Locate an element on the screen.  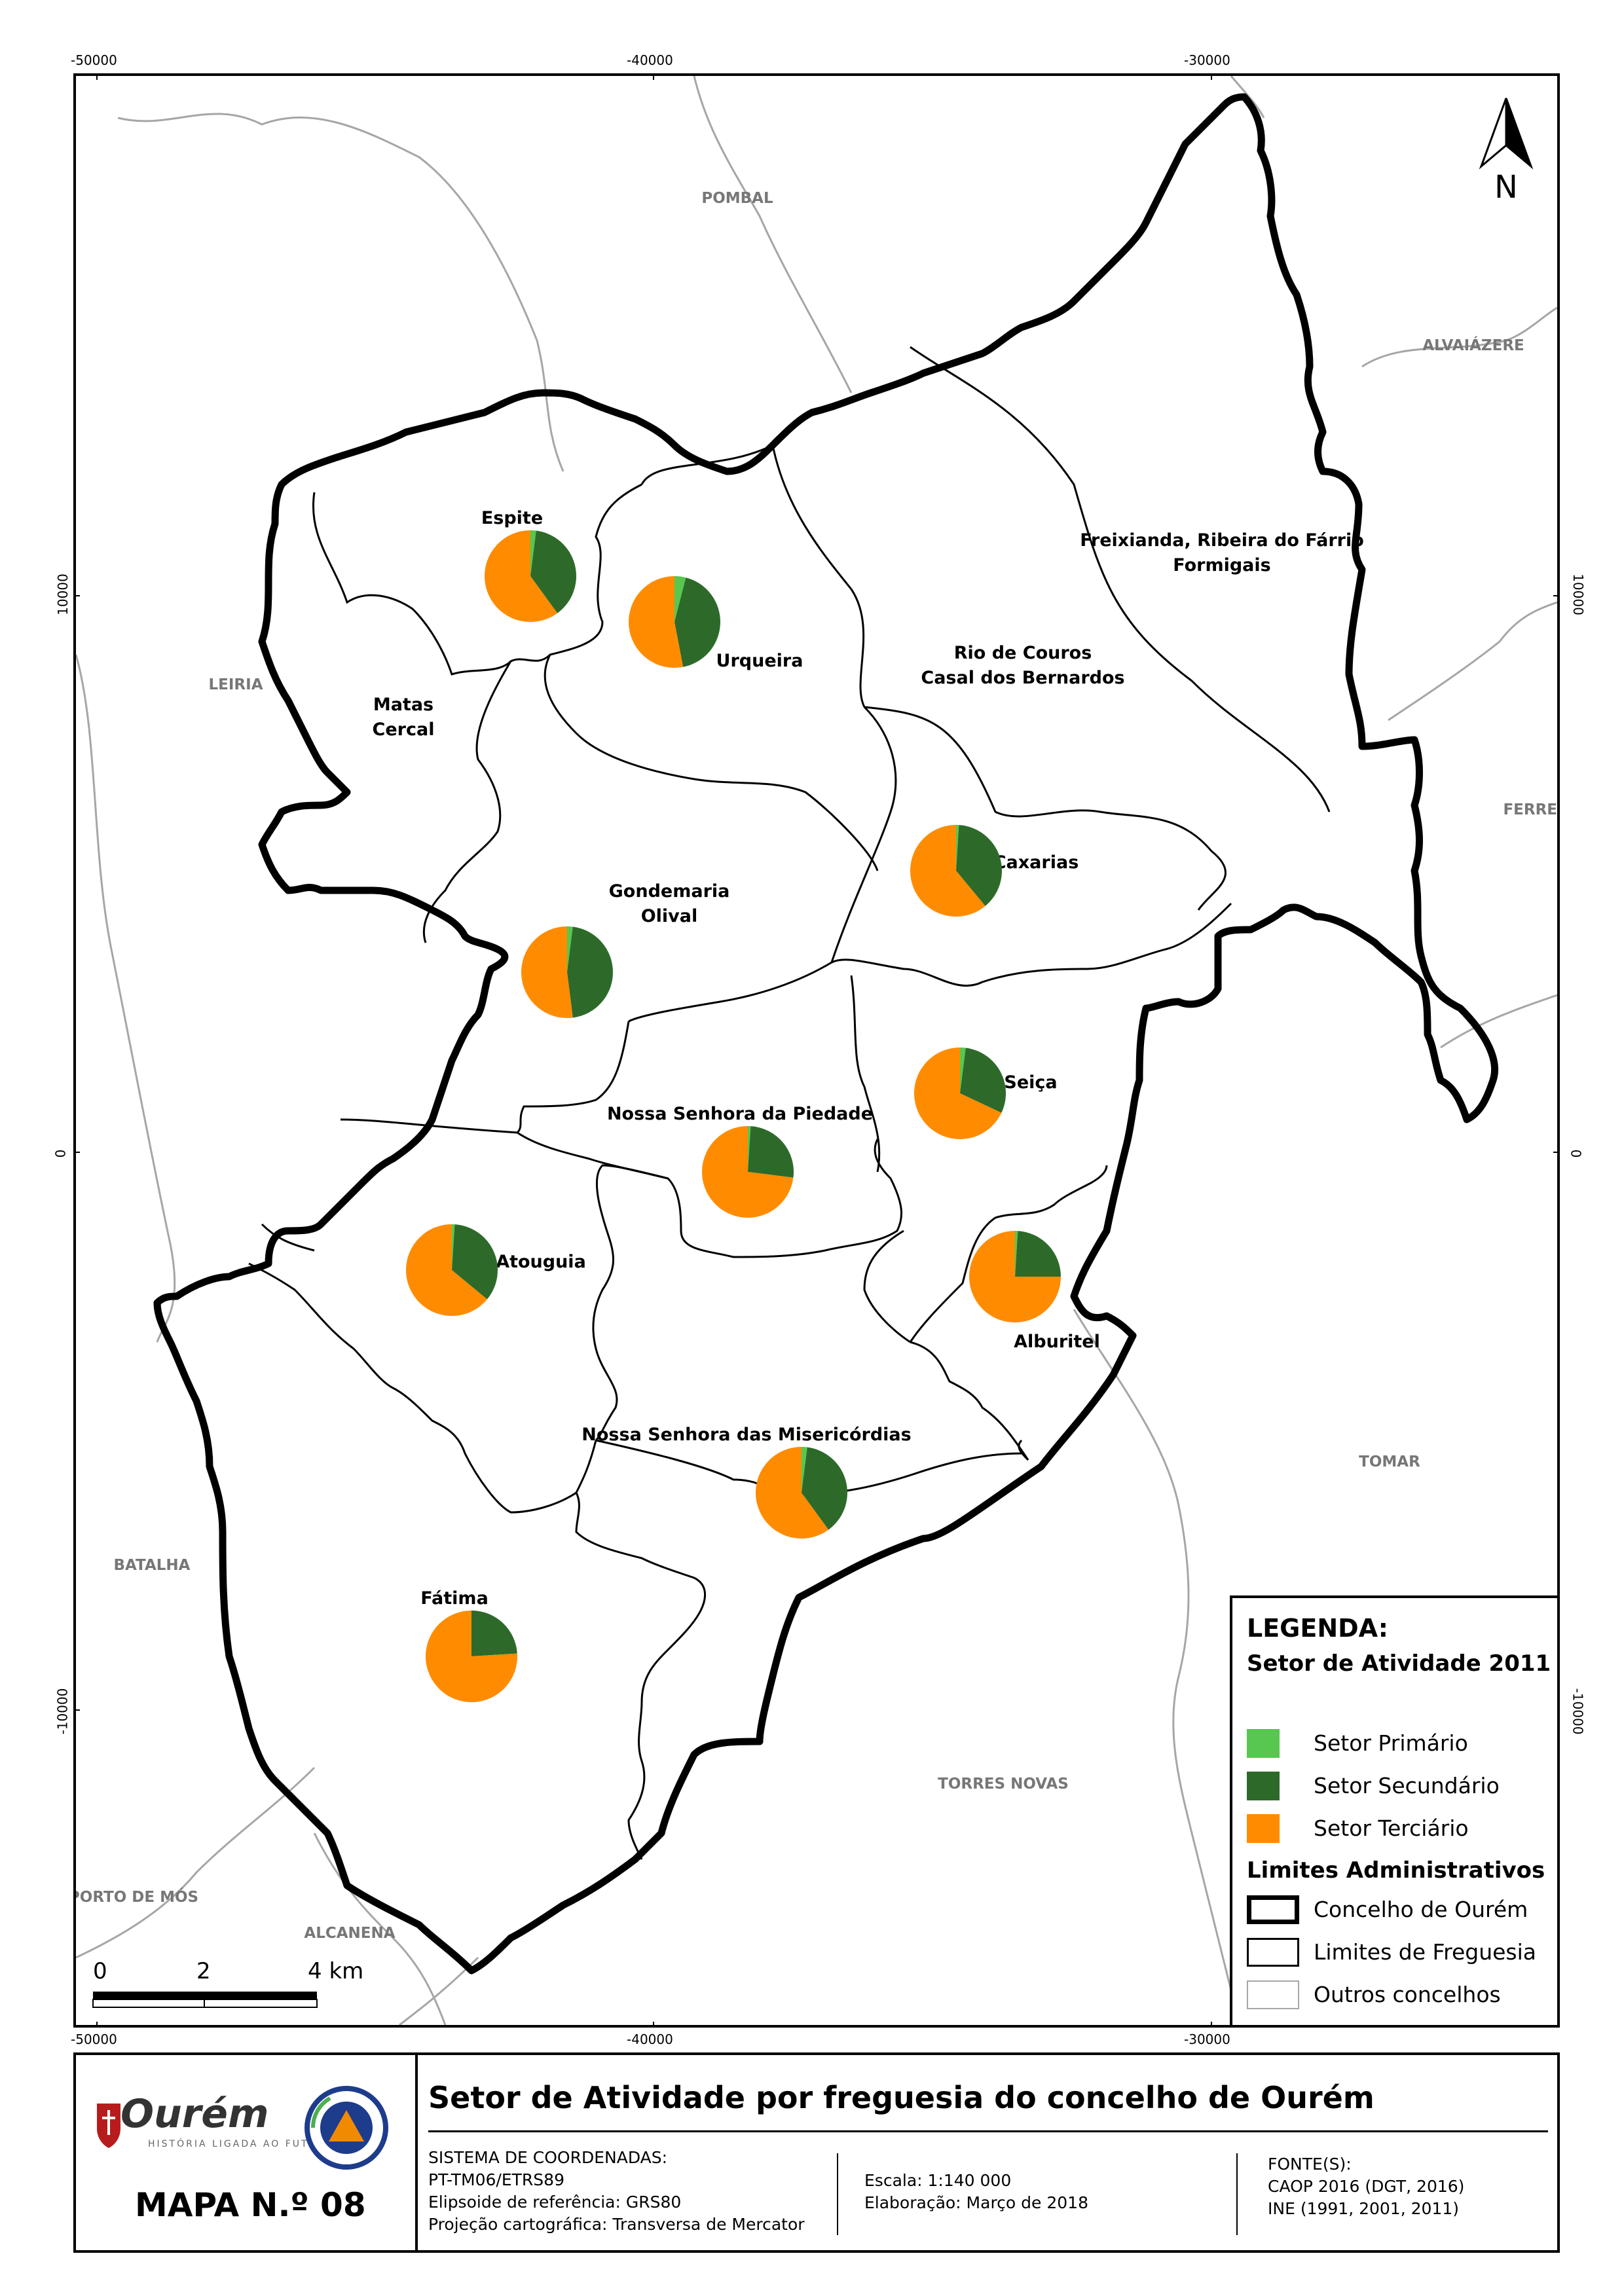
map-number: MAPA N.º 08 is located at coordinates (250, 2205).